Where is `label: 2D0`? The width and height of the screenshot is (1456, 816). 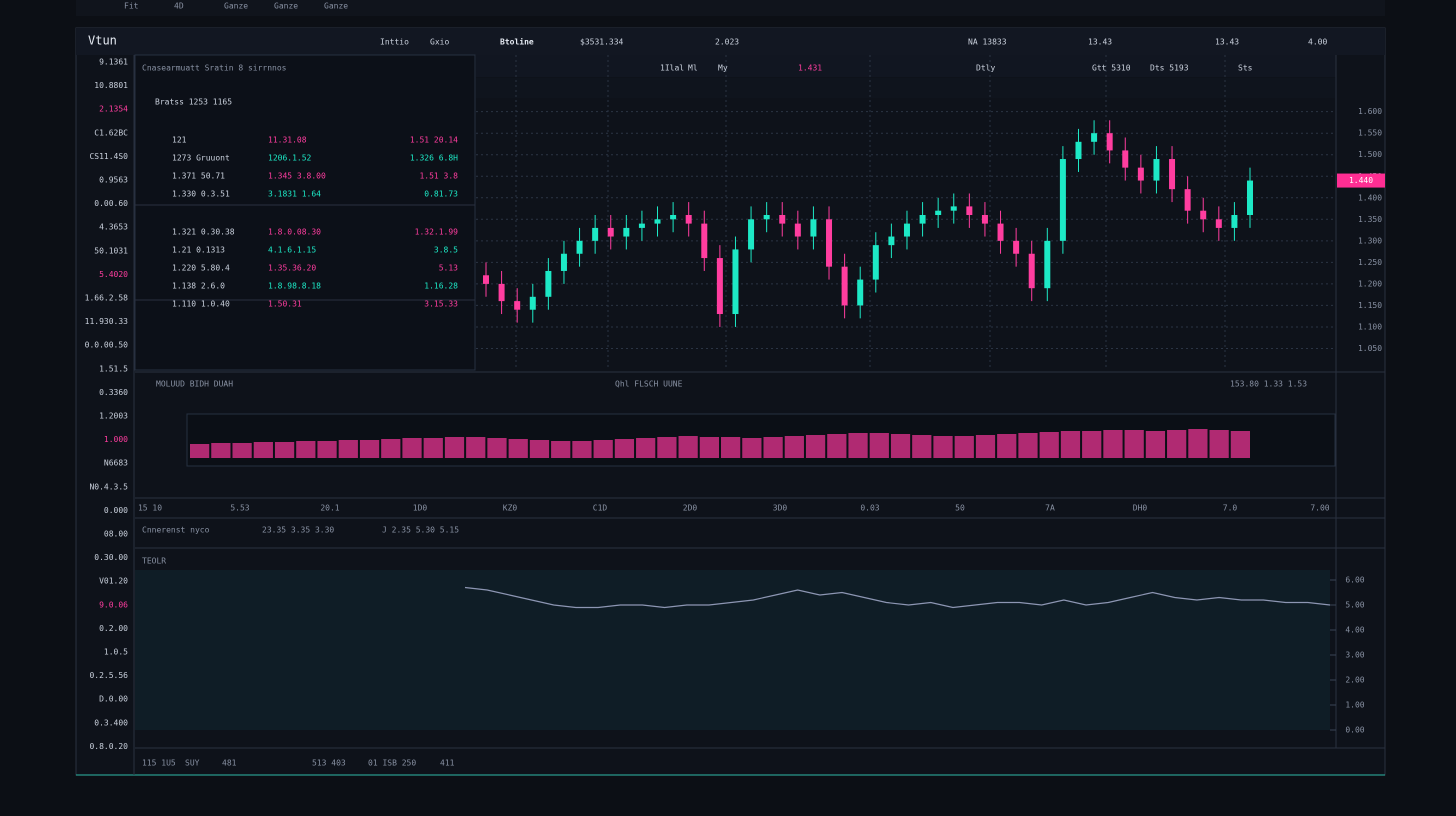 label: 2D0 is located at coordinates (690, 508).